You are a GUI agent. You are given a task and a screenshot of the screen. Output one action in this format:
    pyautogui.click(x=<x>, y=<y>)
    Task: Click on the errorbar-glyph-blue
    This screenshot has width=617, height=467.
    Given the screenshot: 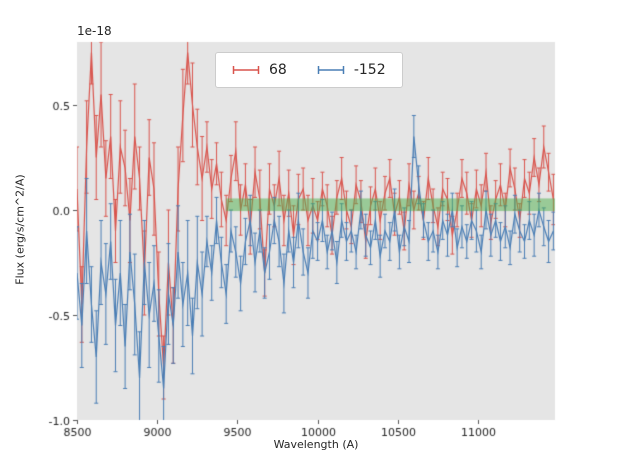 What is the action you would take?
    pyautogui.click(x=331, y=70)
    